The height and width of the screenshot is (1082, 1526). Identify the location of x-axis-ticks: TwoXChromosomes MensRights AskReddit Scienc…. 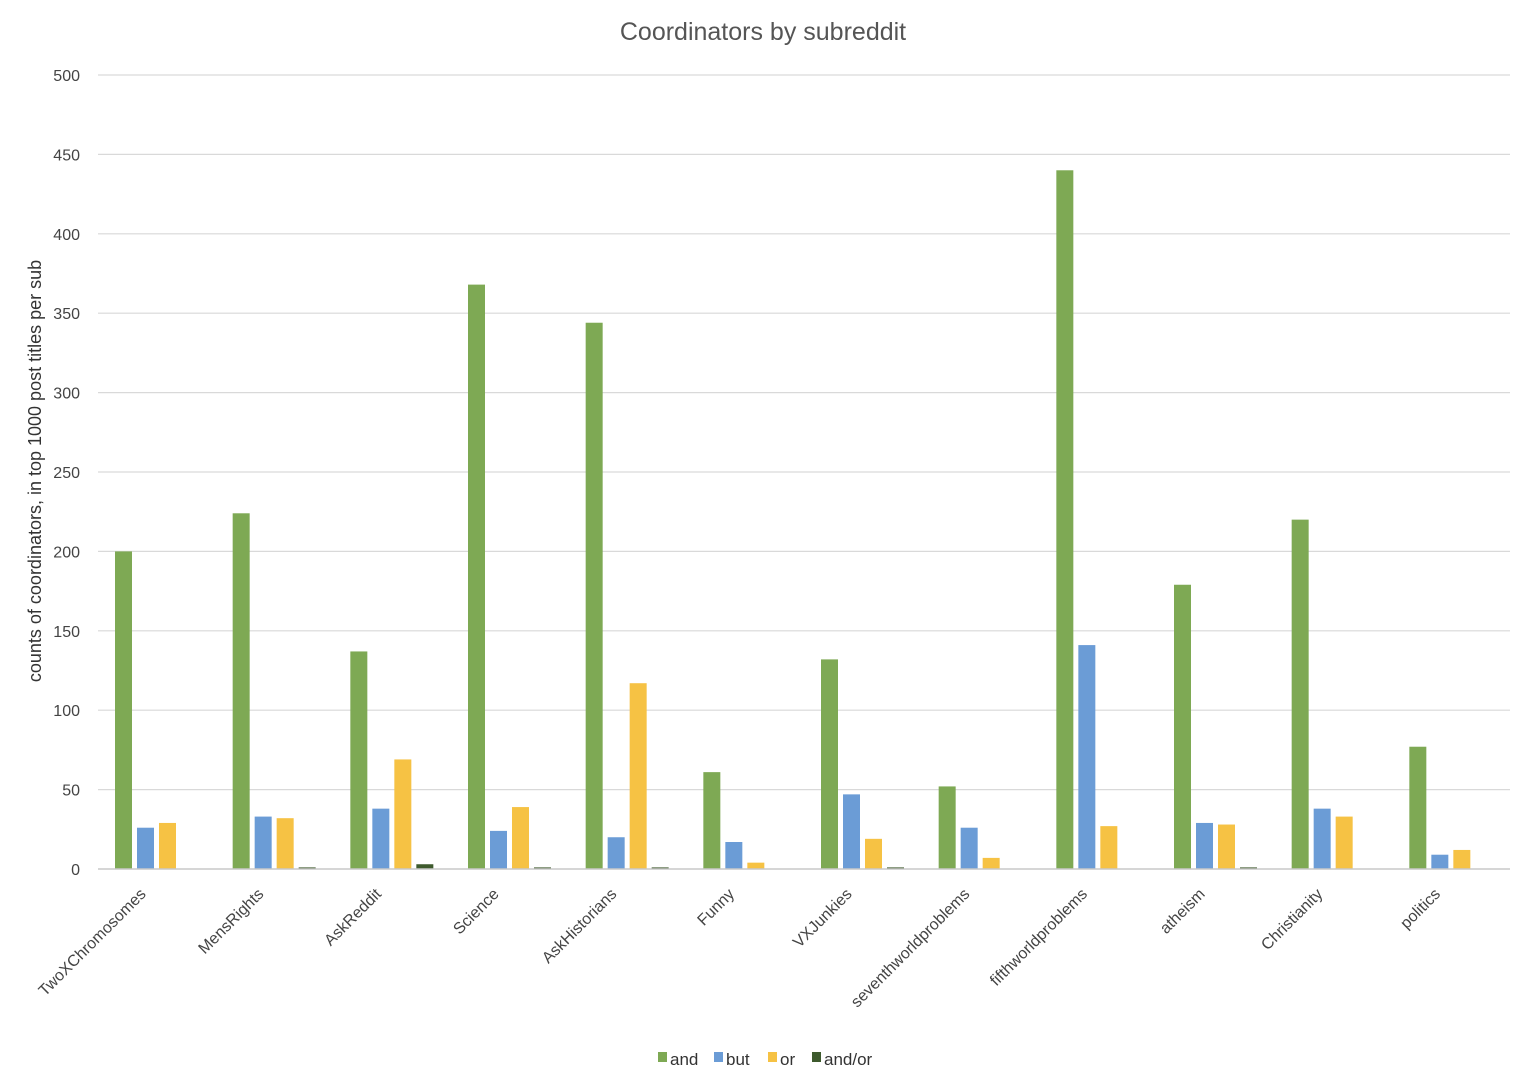
(740, 948).